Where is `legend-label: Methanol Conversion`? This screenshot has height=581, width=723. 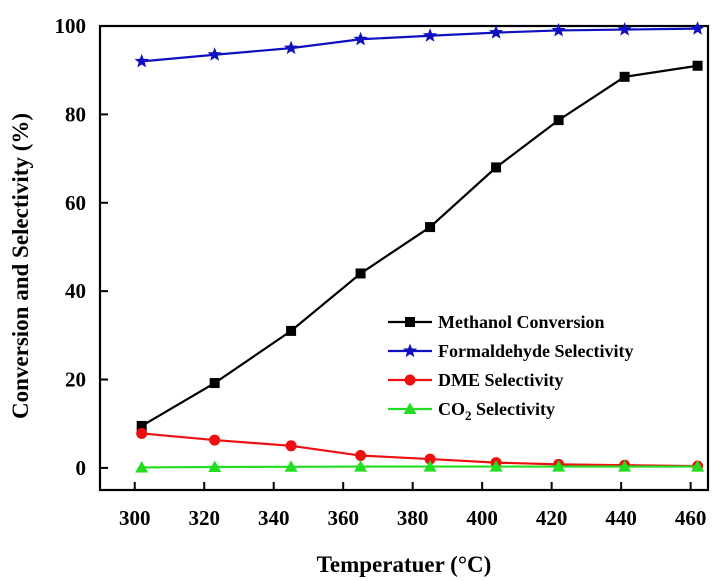
legend-label: Methanol Conversion is located at coordinates (521, 322).